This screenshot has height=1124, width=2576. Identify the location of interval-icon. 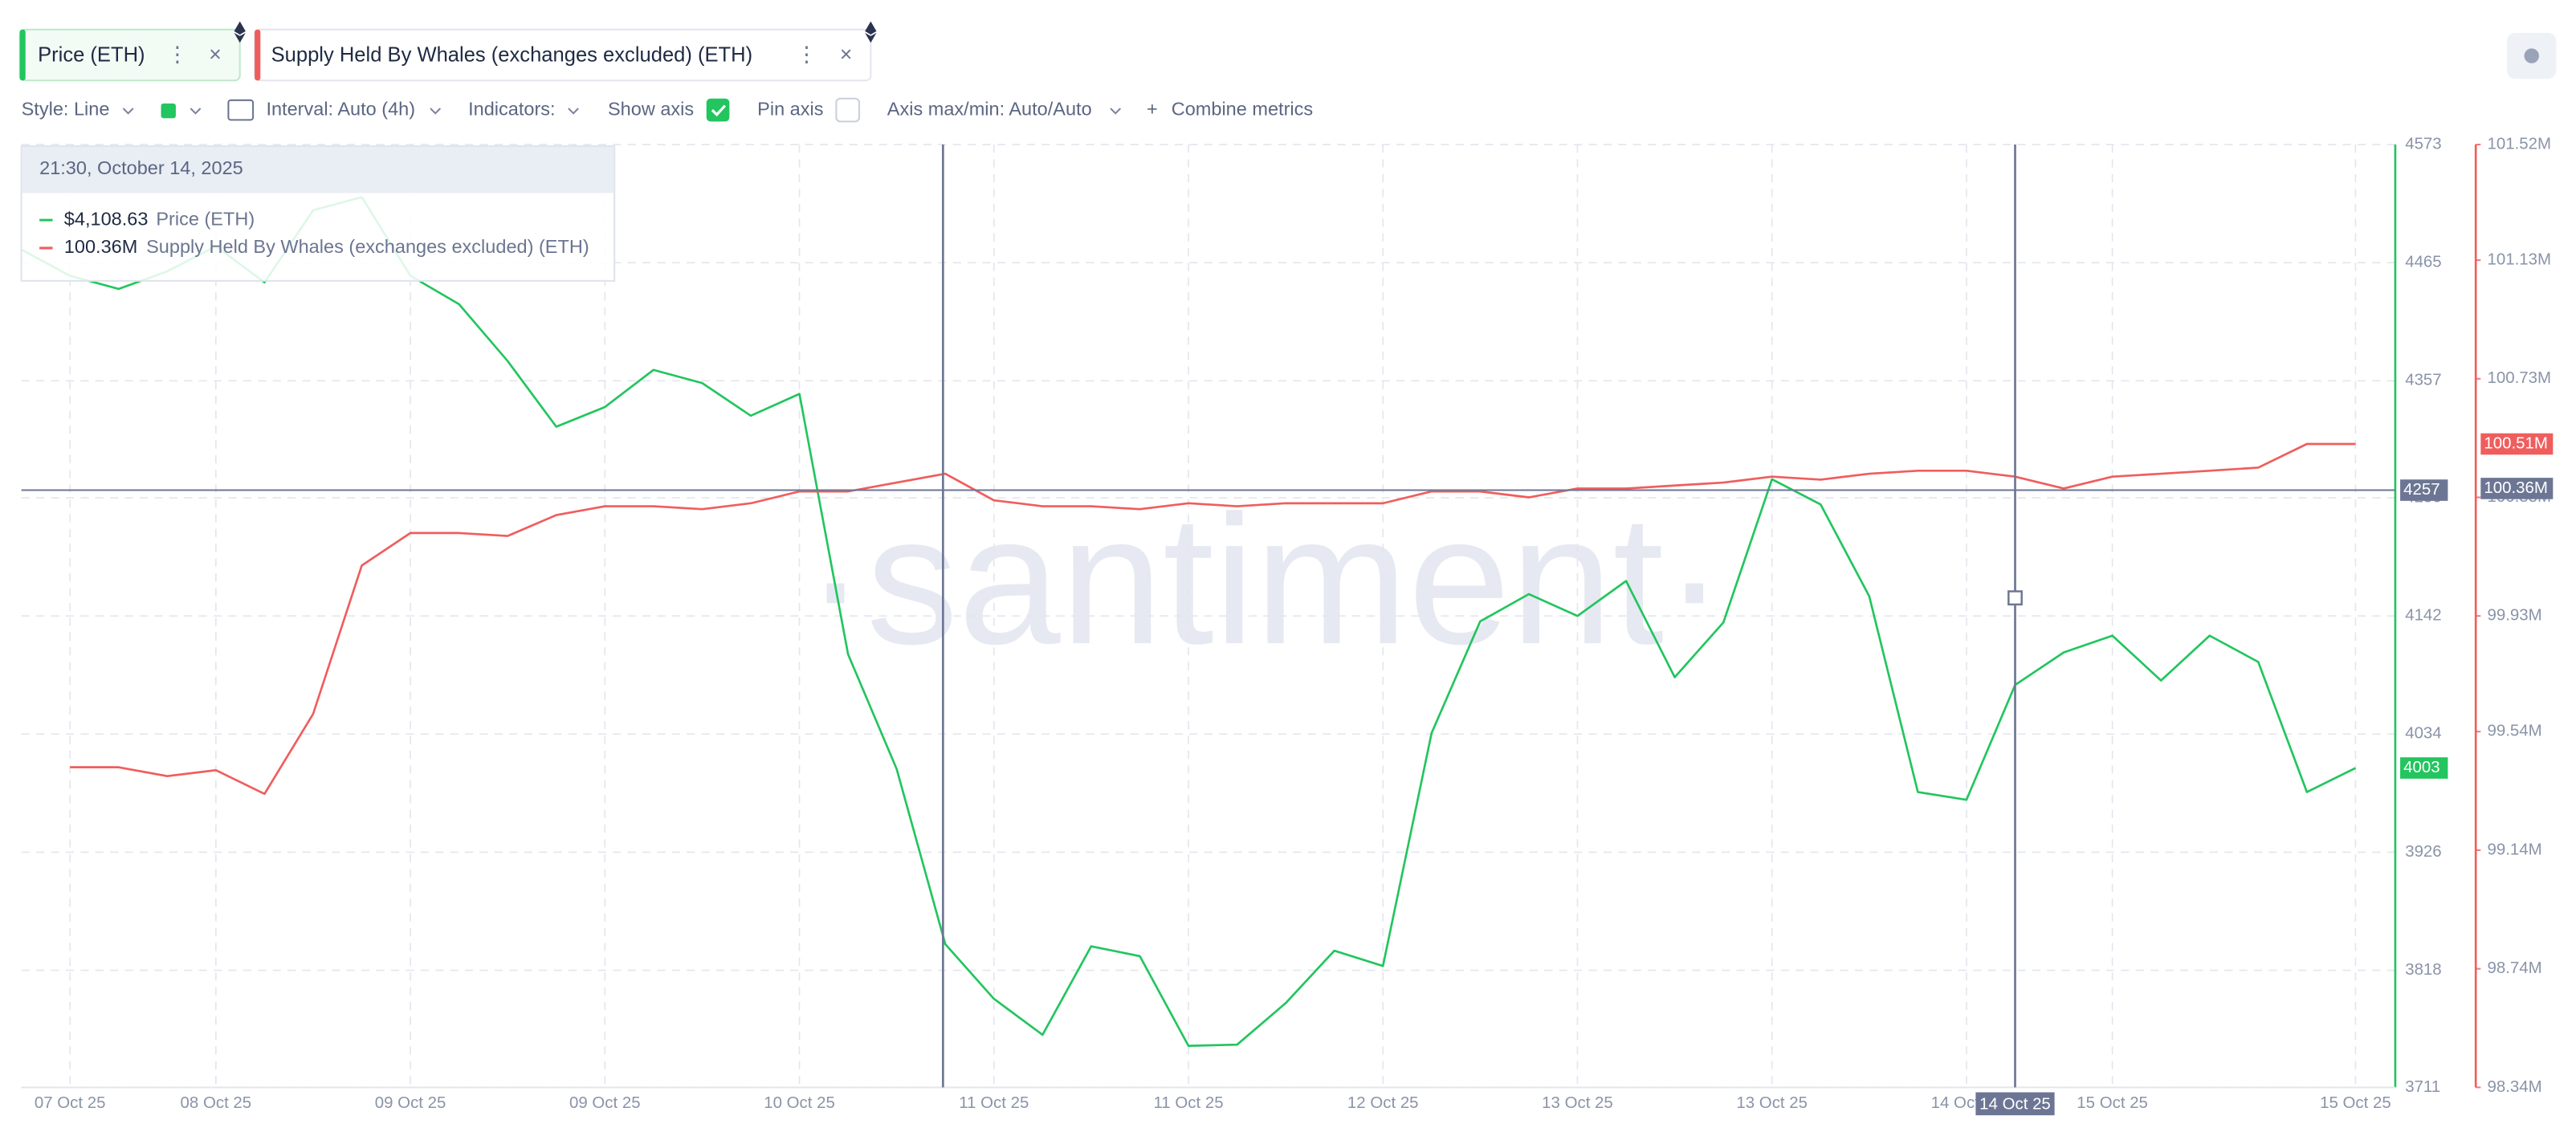
(241, 110).